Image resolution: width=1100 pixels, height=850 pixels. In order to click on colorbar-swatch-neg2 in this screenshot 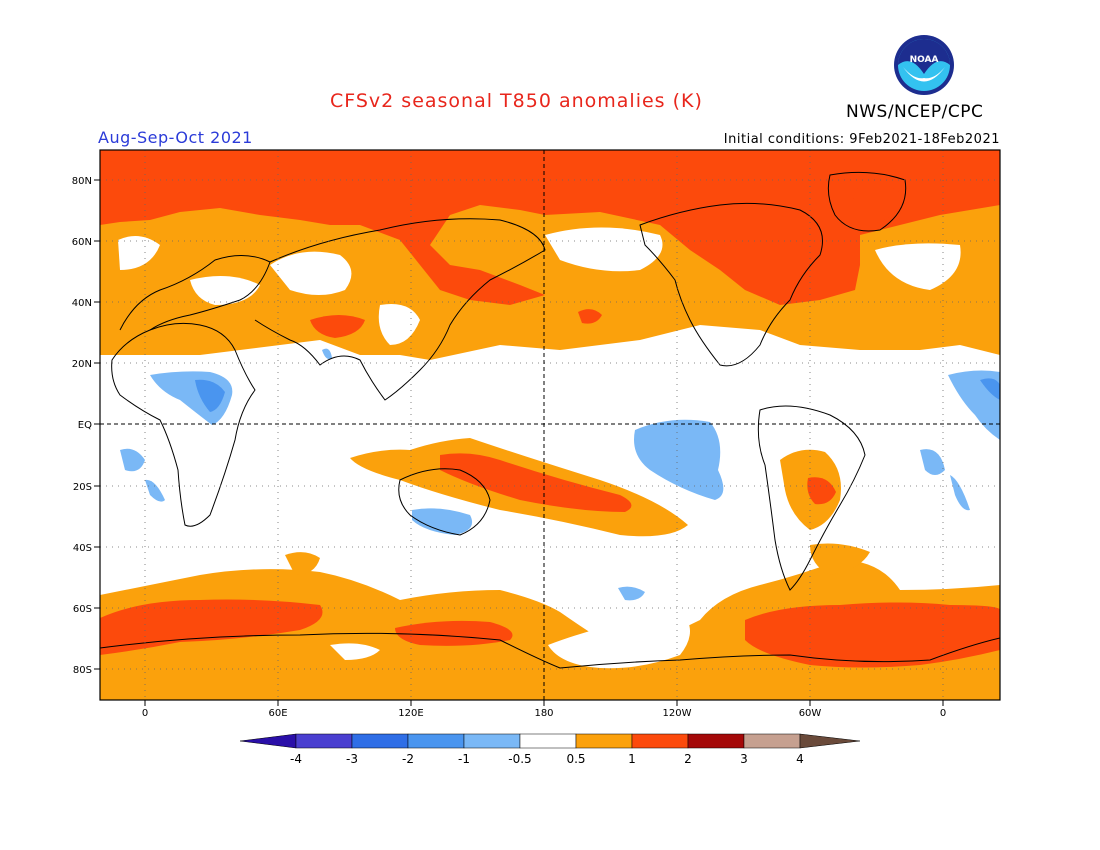, I will do `click(380, 741)`.